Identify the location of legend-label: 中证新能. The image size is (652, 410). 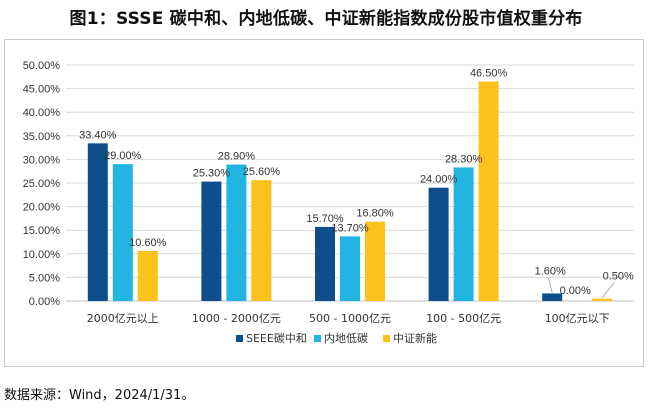
(415, 338).